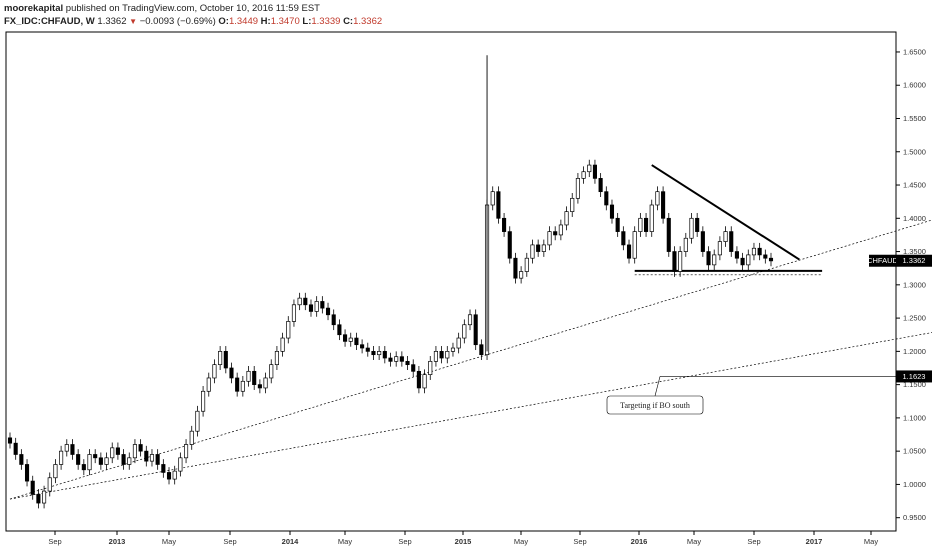  I want to click on x-tick-label-1: 2013, so click(117, 541).